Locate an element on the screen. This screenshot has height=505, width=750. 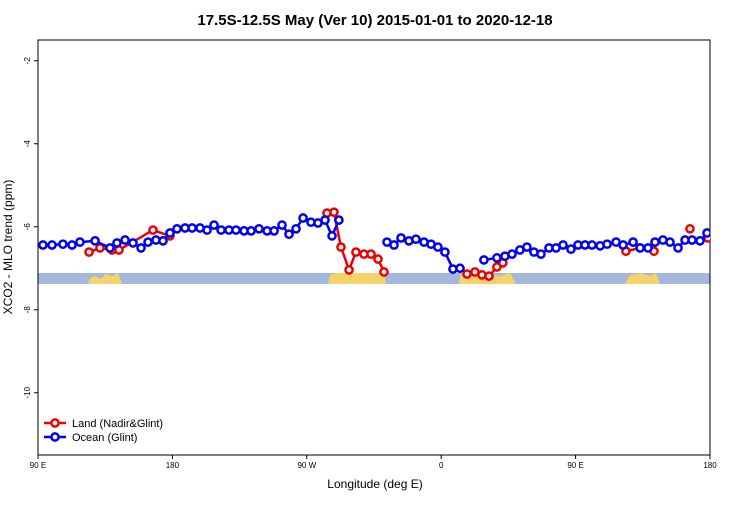
legend-label: Land (Nadir&Glint) is located at coordinates (117, 424).